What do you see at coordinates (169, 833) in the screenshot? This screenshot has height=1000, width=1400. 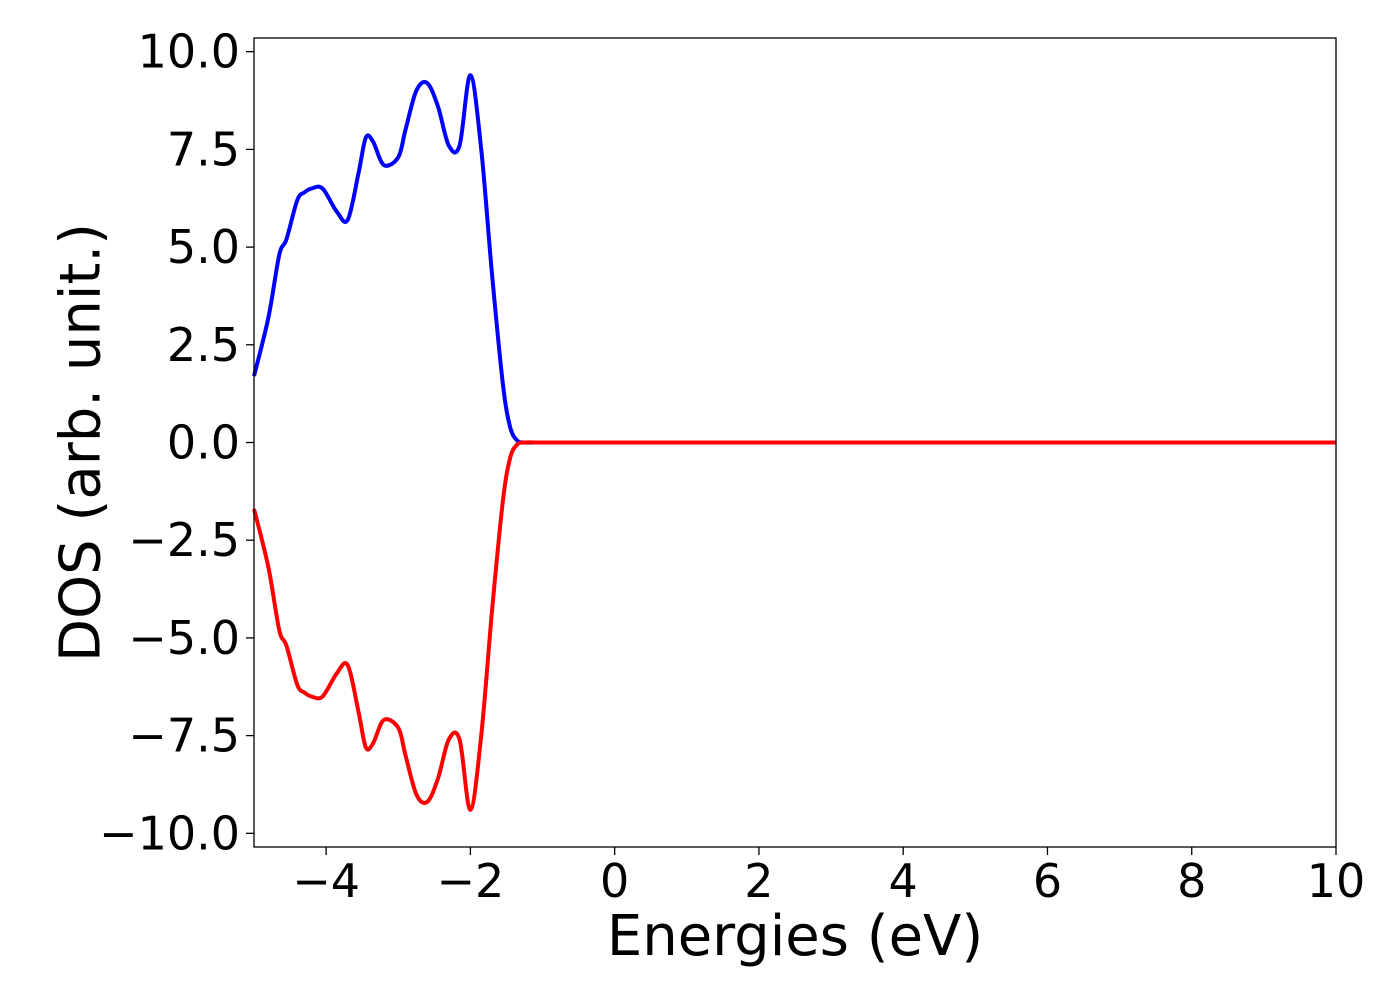 I see `y-tick-label: −10.0` at bounding box center [169, 833].